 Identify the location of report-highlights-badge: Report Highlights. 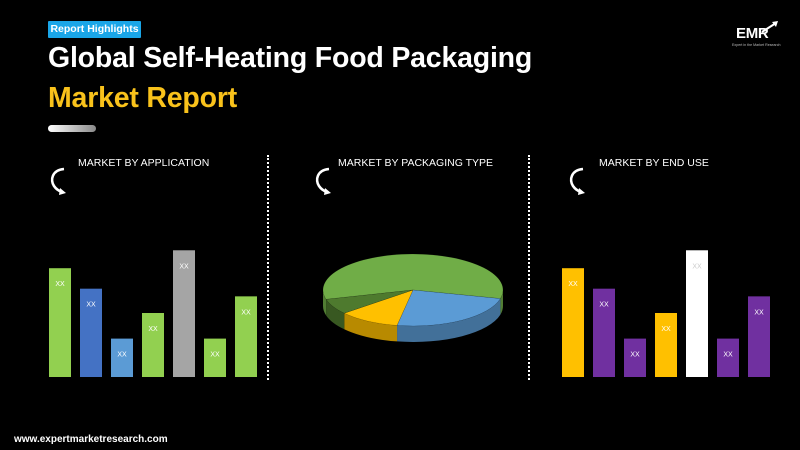
(94, 29).